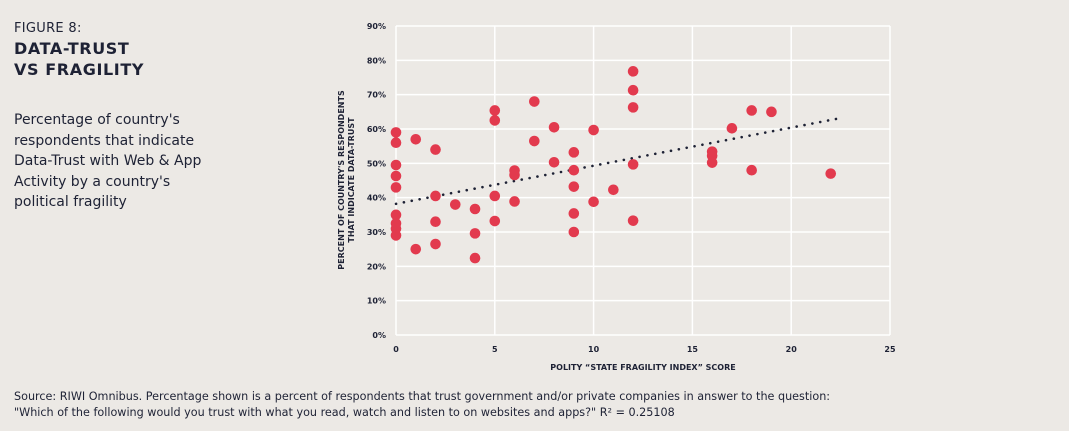 The width and height of the screenshot is (1069, 431). I want to click on x-tick-label: 0, so click(396, 349).